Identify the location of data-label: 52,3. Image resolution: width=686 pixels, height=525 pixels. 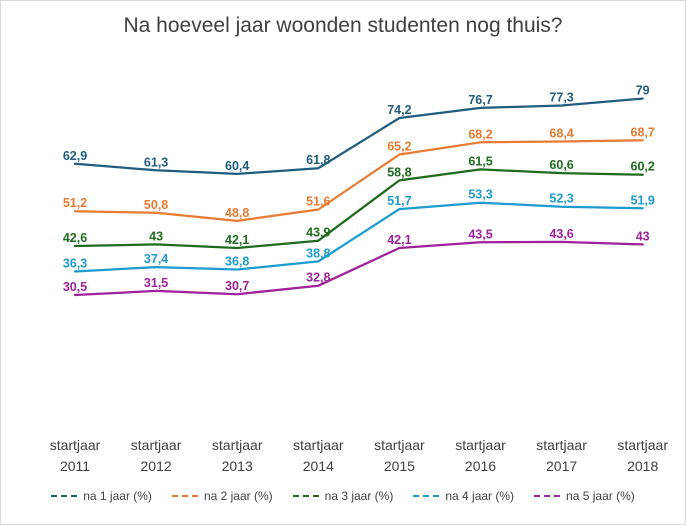
(561, 199).